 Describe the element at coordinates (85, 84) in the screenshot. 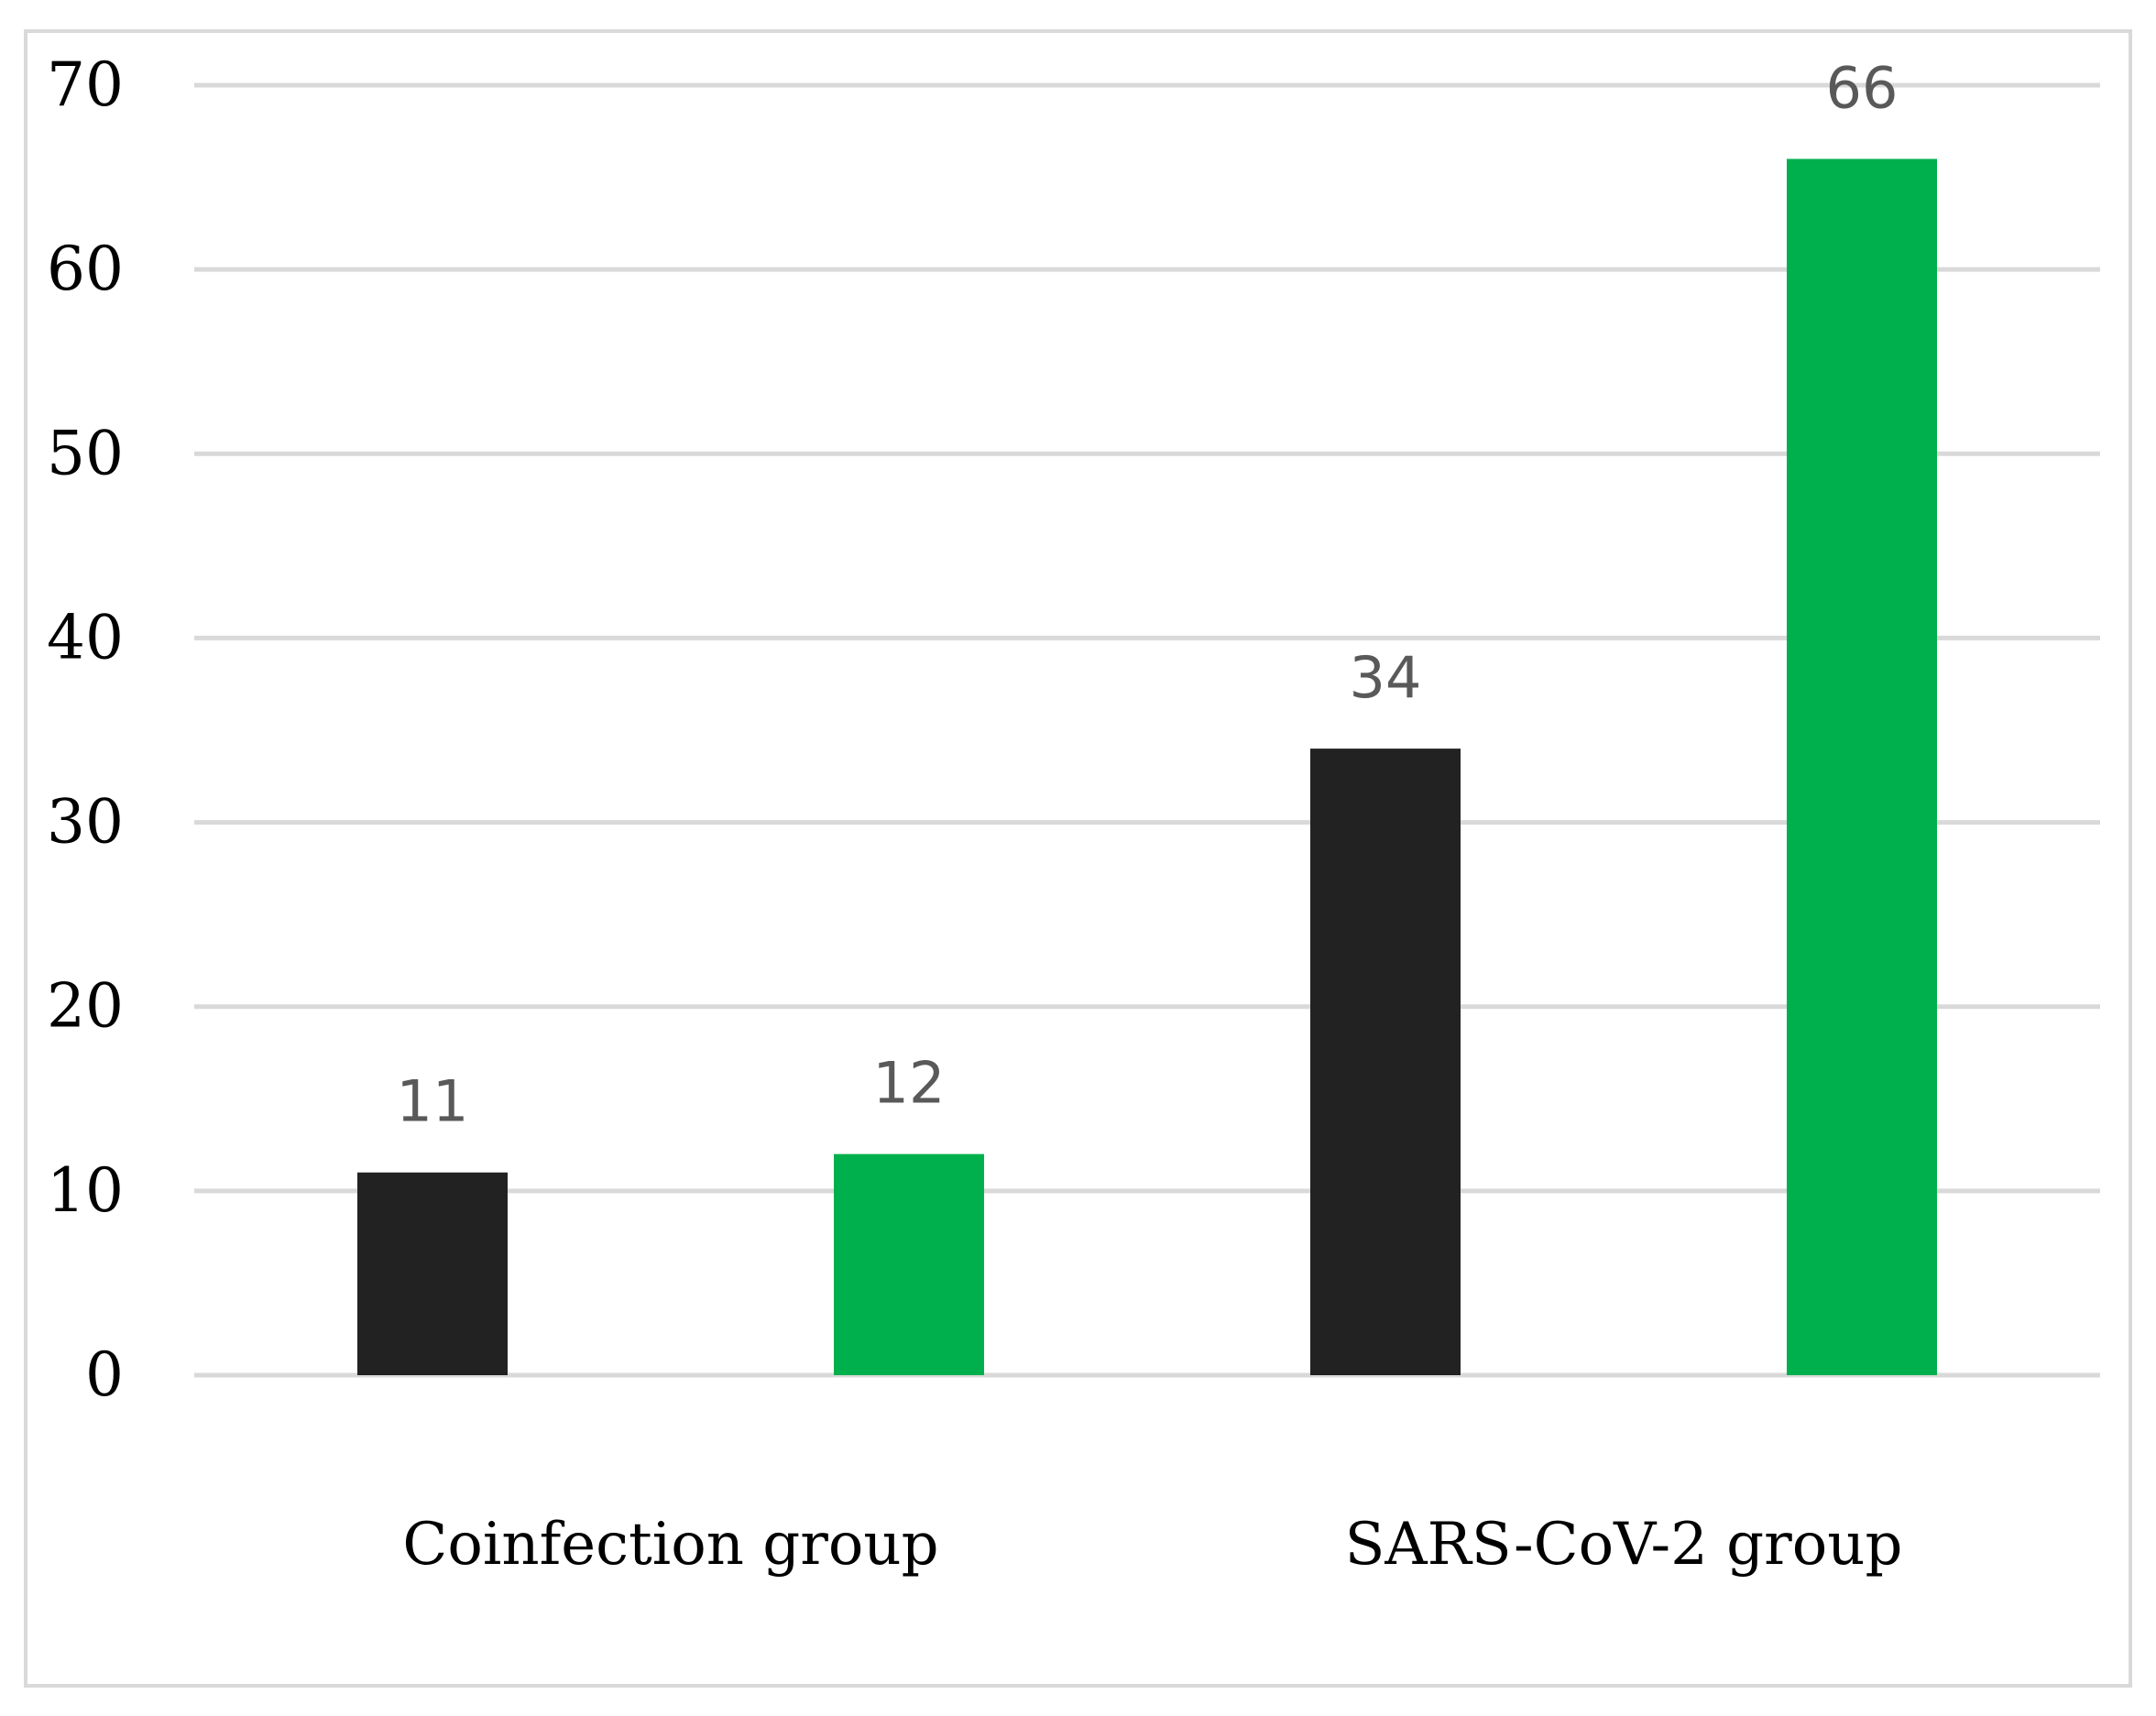

I see `y-tick-label: 70` at that location.